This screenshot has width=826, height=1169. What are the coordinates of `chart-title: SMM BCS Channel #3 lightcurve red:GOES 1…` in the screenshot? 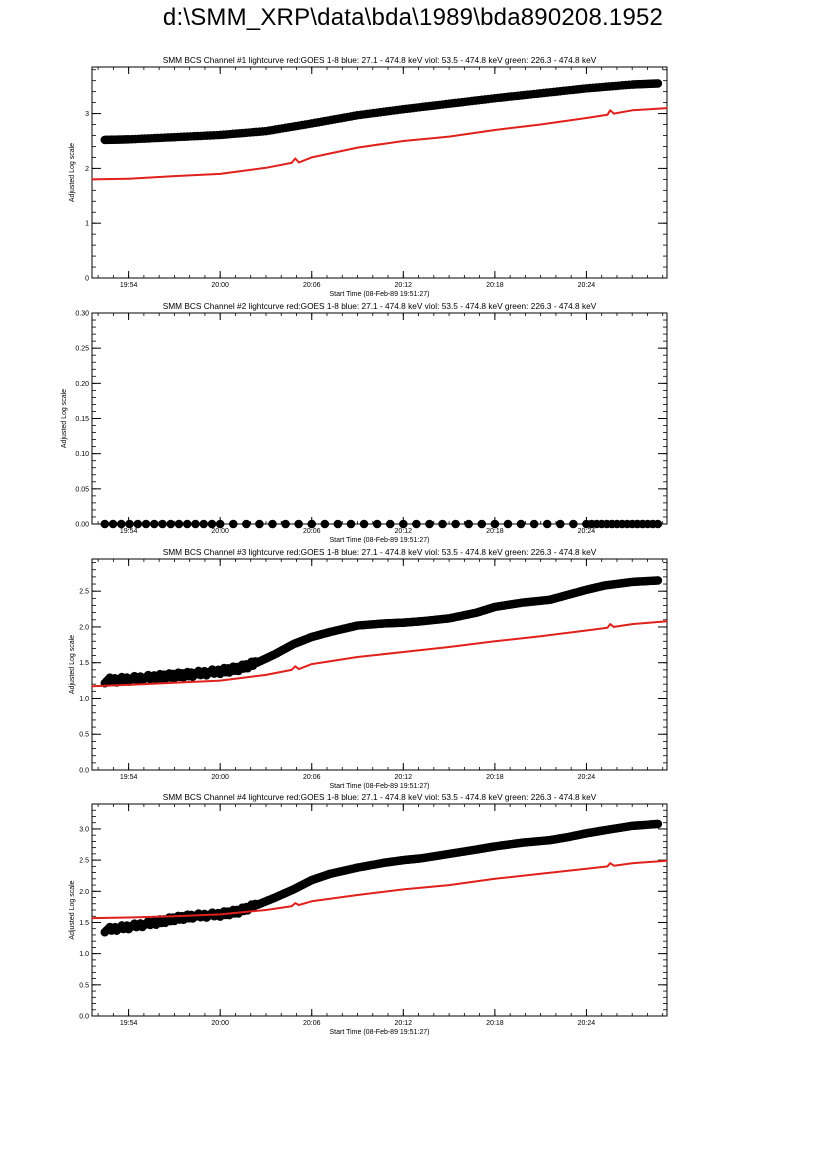 It's located at (380, 552).